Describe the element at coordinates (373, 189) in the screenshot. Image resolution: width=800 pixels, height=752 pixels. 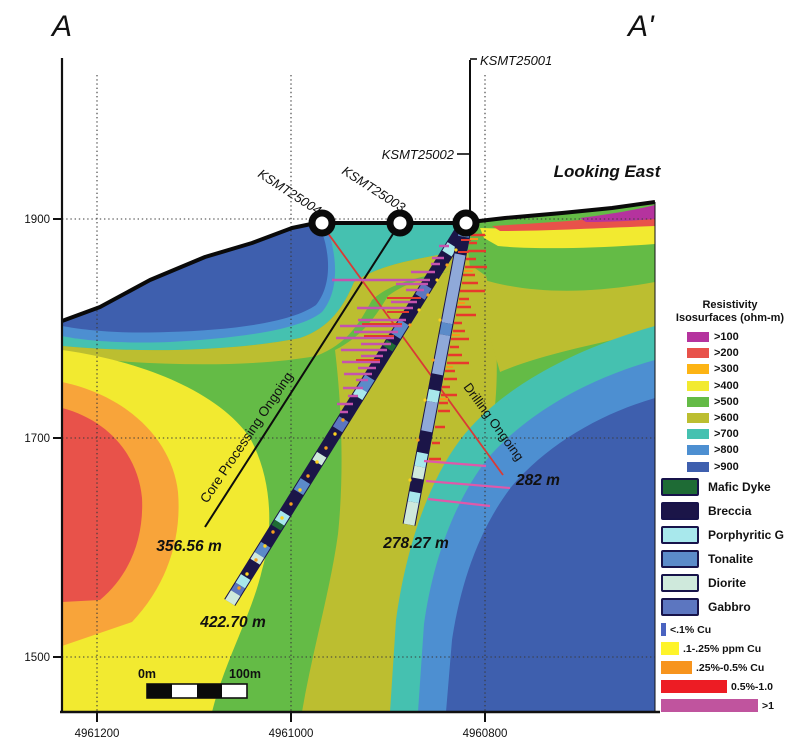
I see `hole-label-ksmt25003: KSMT25003` at that location.